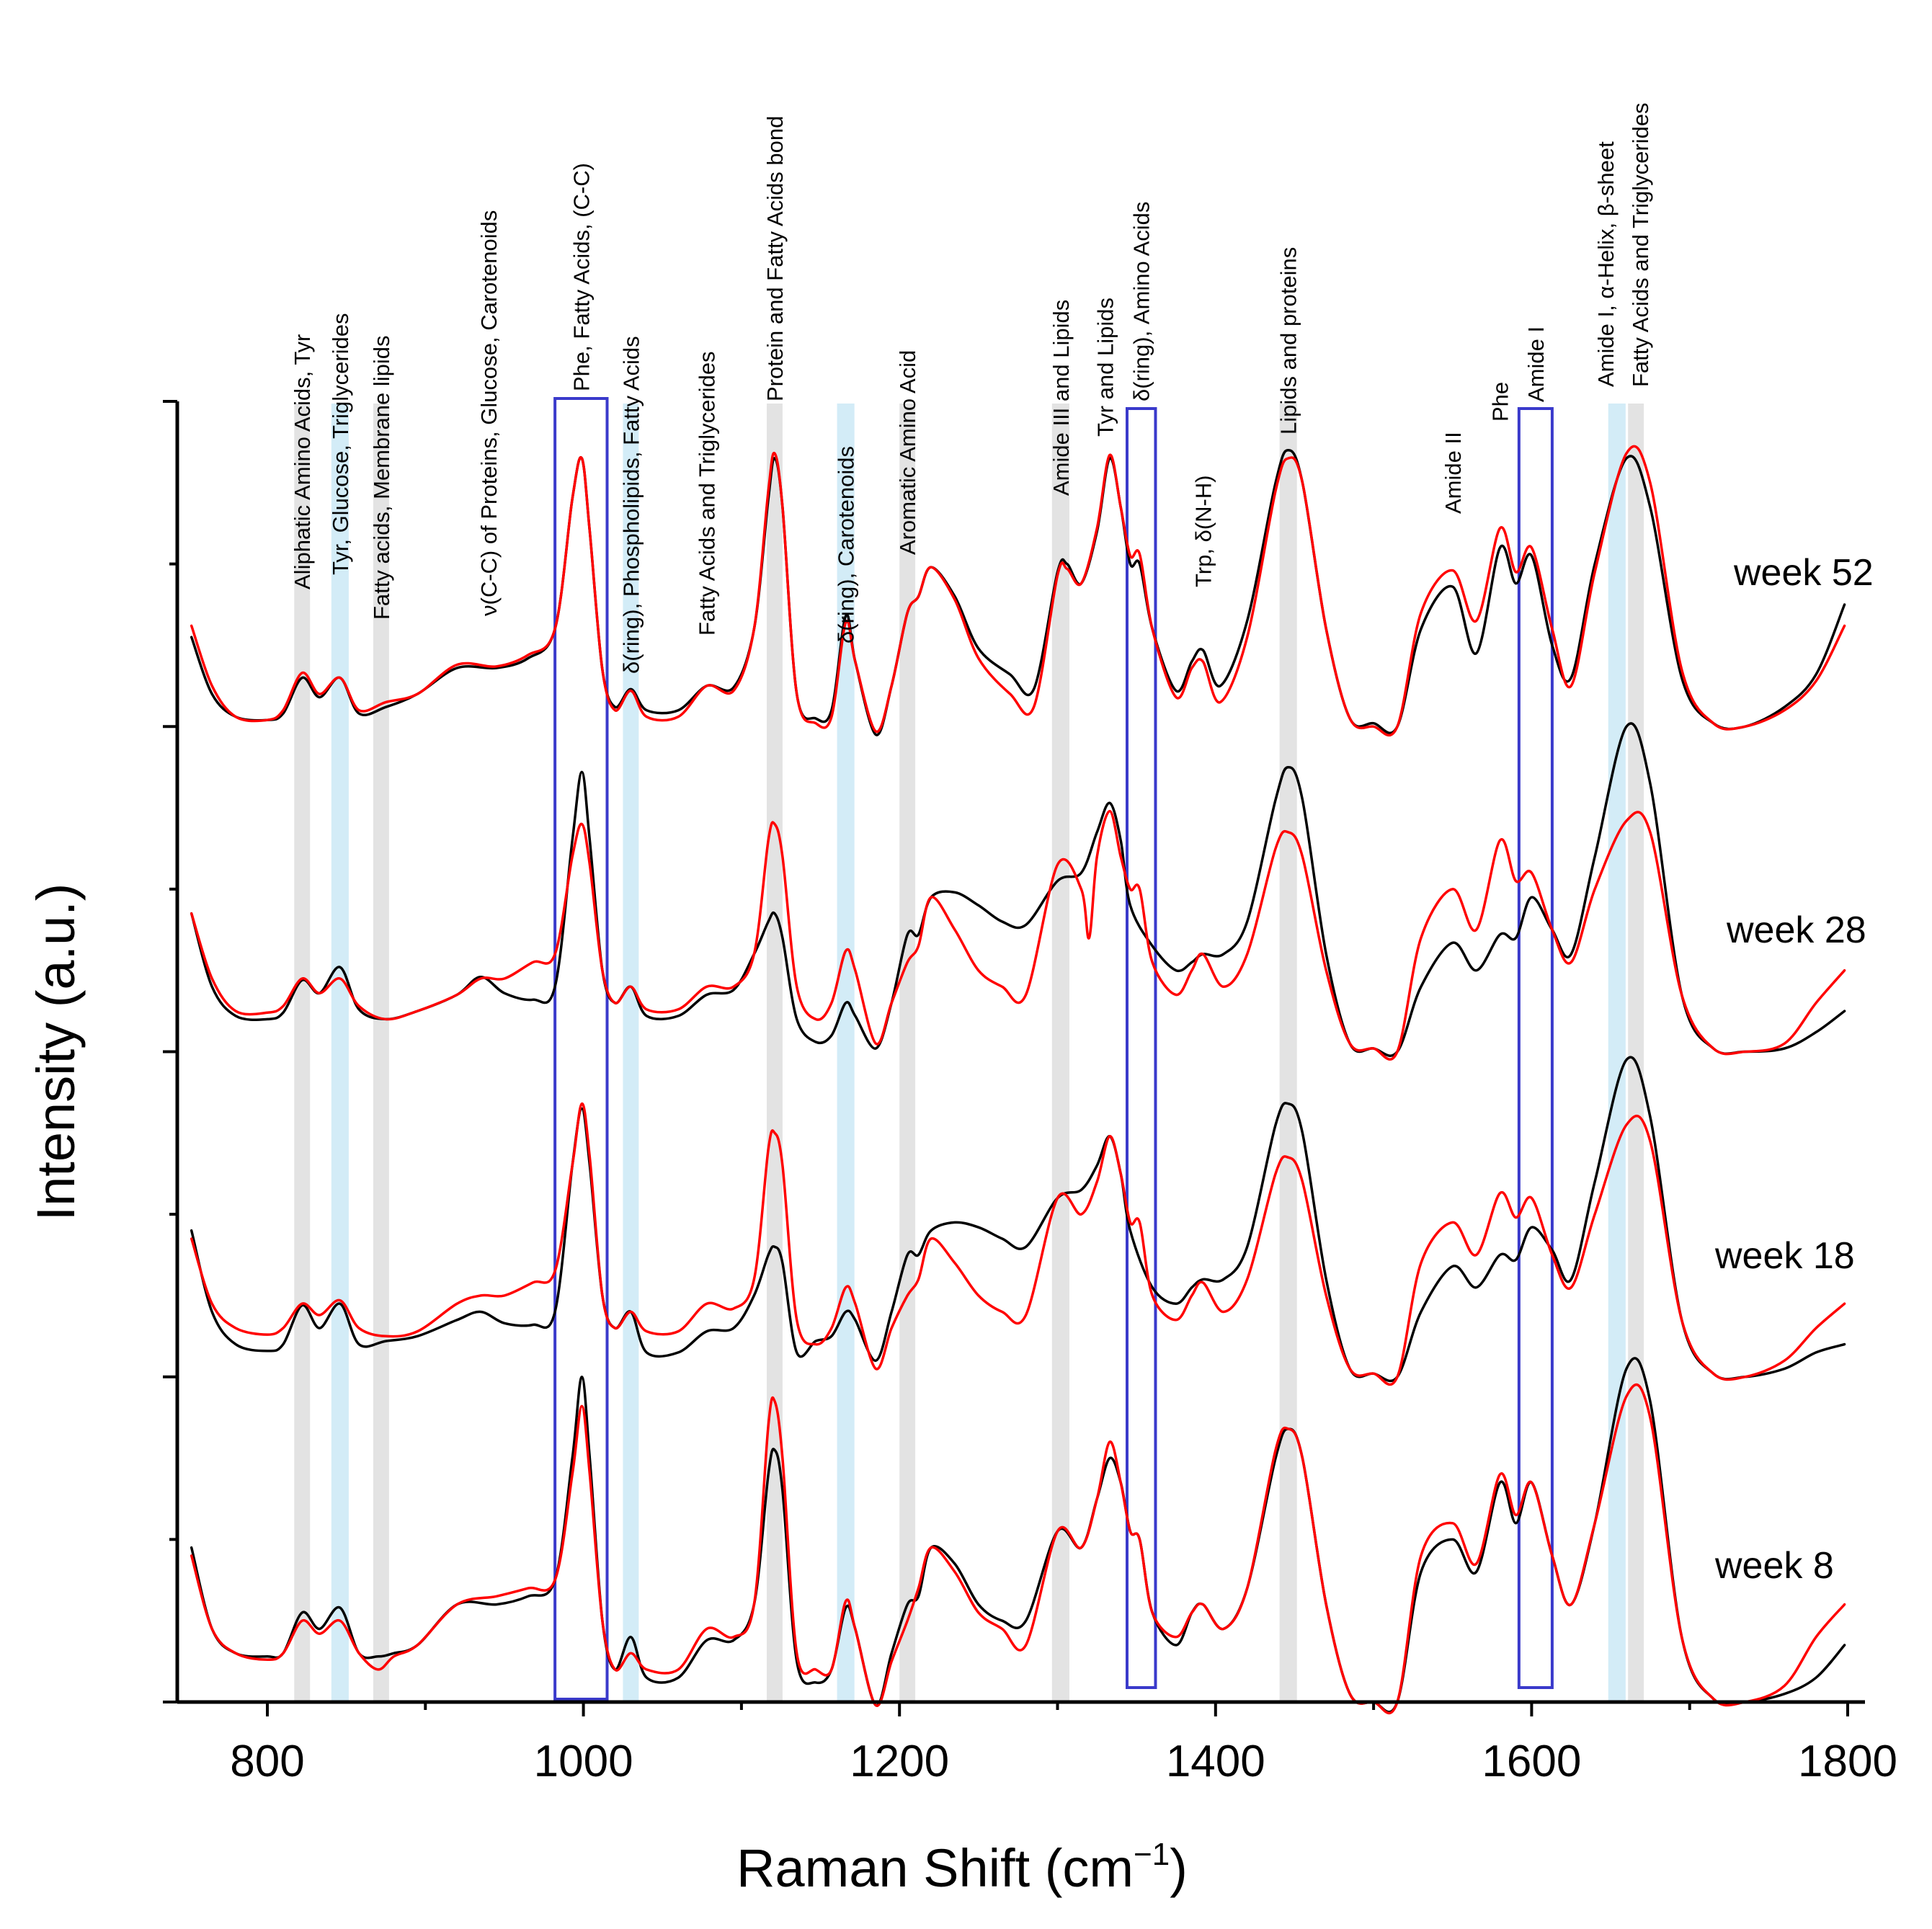 This screenshot has height=1929, width=1932. I want to click on x-axis-title-superscript: −1, so click(1152, 1855).